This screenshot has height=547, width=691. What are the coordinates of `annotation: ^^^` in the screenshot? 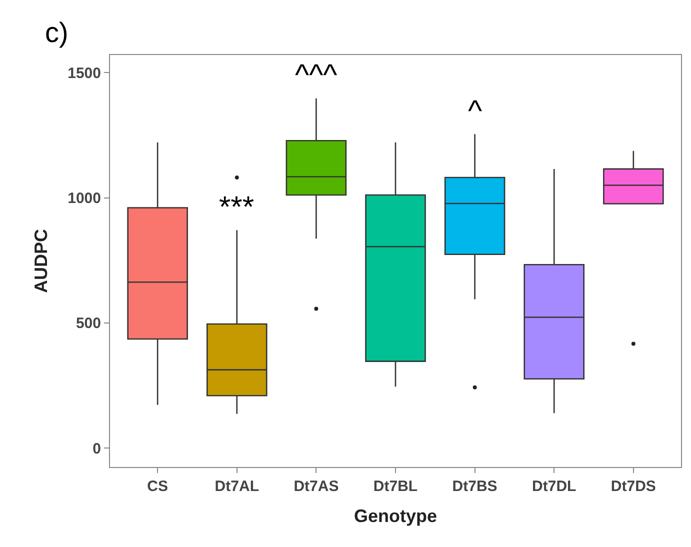 It's located at (316, 75).